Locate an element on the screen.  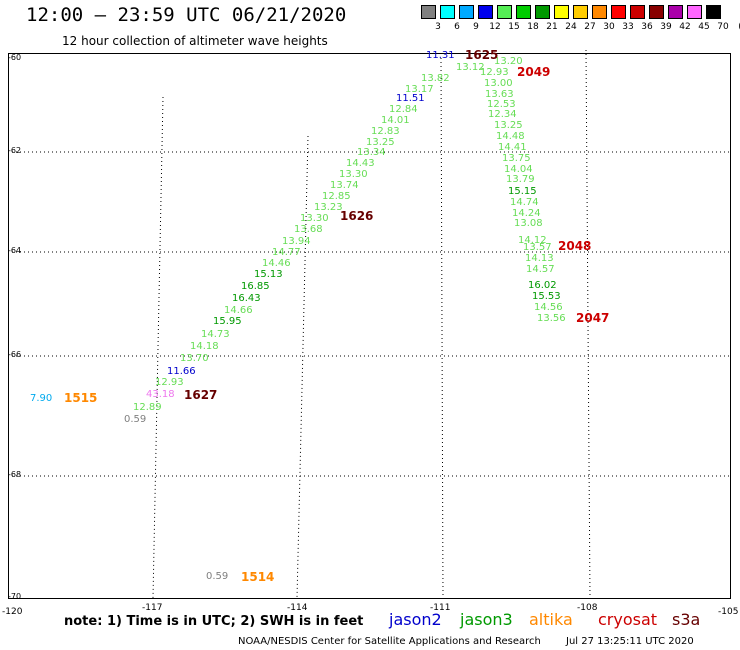
pass-time-label: 2048 is located at coordinates (575, 246).